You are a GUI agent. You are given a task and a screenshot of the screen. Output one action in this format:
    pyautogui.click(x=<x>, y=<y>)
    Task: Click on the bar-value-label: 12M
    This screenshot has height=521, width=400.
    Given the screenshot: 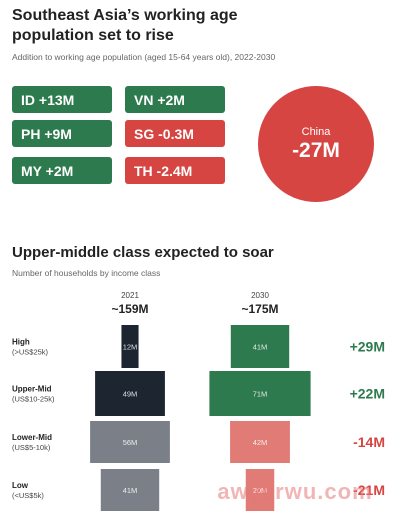 What is the action you would take?
    pyautogui.click(x=130, y=347)
    